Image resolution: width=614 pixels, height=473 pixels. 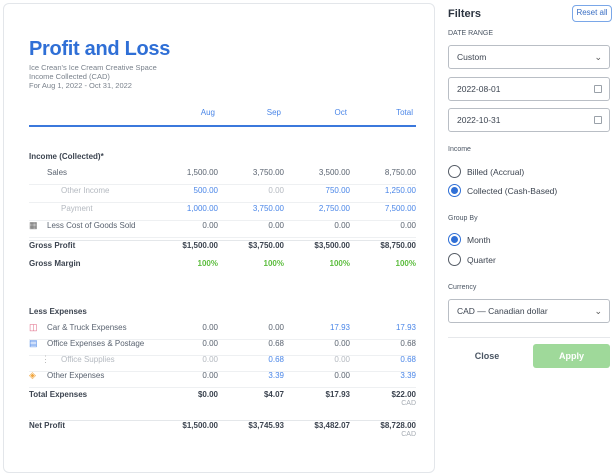 I want to click on date-range-label: DATE RANGE, so click(x=470, y=33).